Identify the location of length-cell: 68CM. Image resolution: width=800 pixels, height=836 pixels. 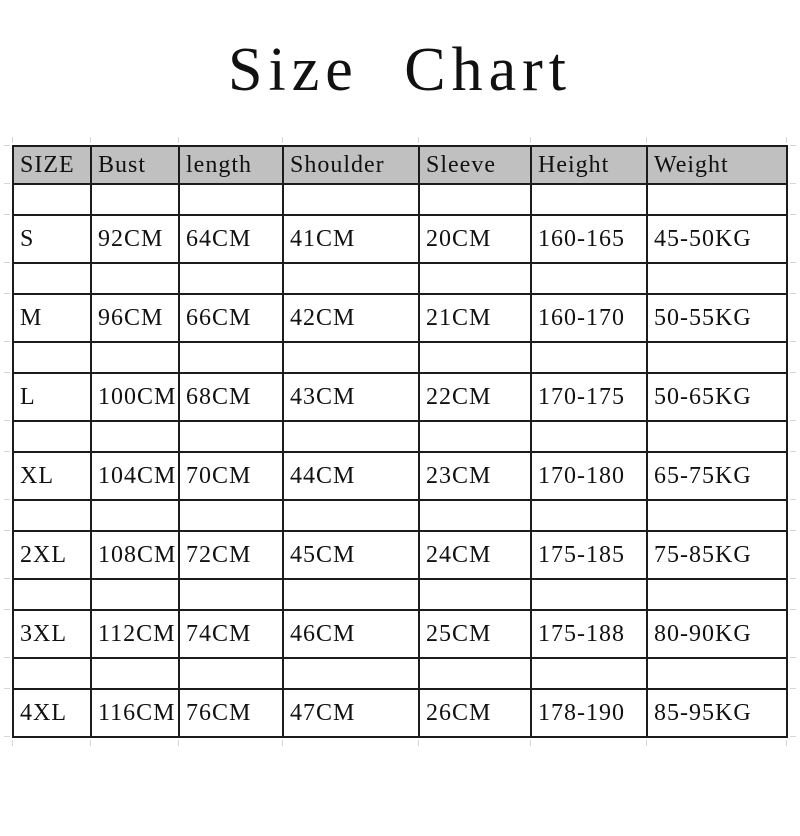
(231, 397).